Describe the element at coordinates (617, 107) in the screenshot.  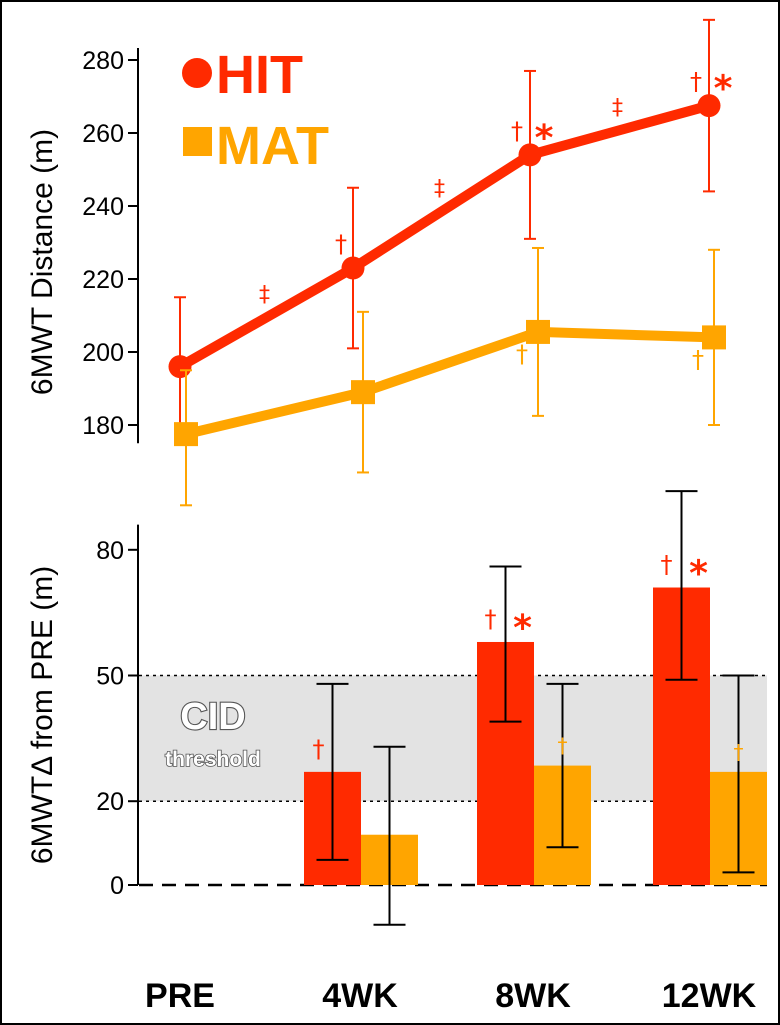
I see `hit-double-dagger-2: ‡` at that location.